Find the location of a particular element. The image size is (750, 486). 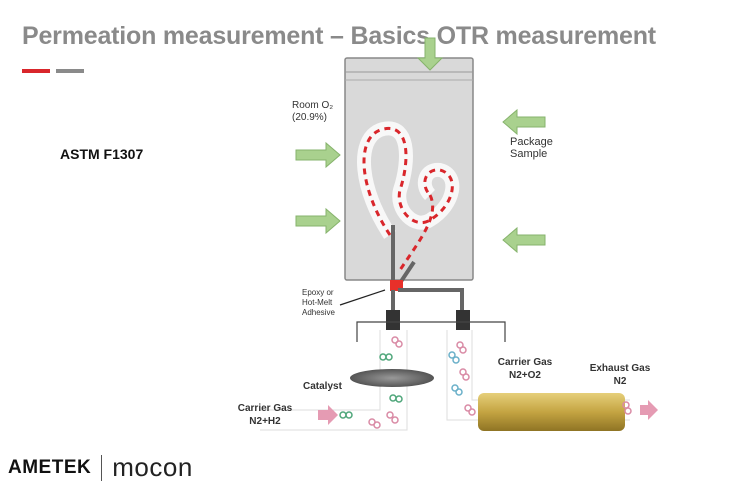

catalyst-disk is located at coordinates (392, 378).